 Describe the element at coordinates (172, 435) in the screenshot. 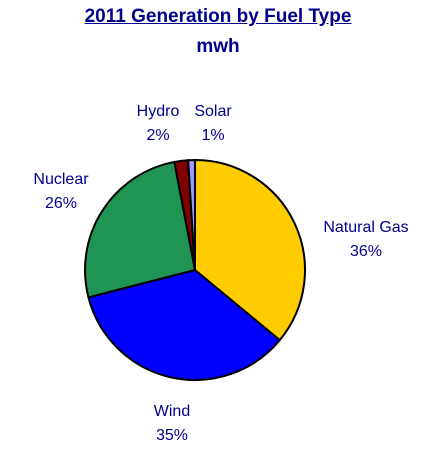

I see `slice-percent-wind: 35%` at that location.